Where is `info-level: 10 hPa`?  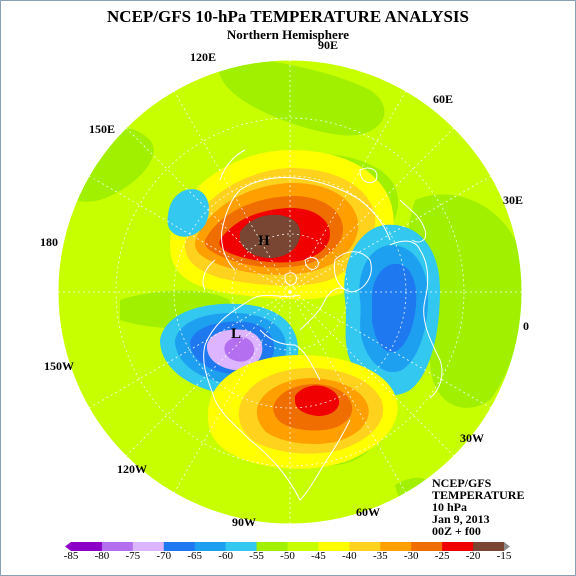 info-level: 10 hPa is located at coordinates (450, 507).